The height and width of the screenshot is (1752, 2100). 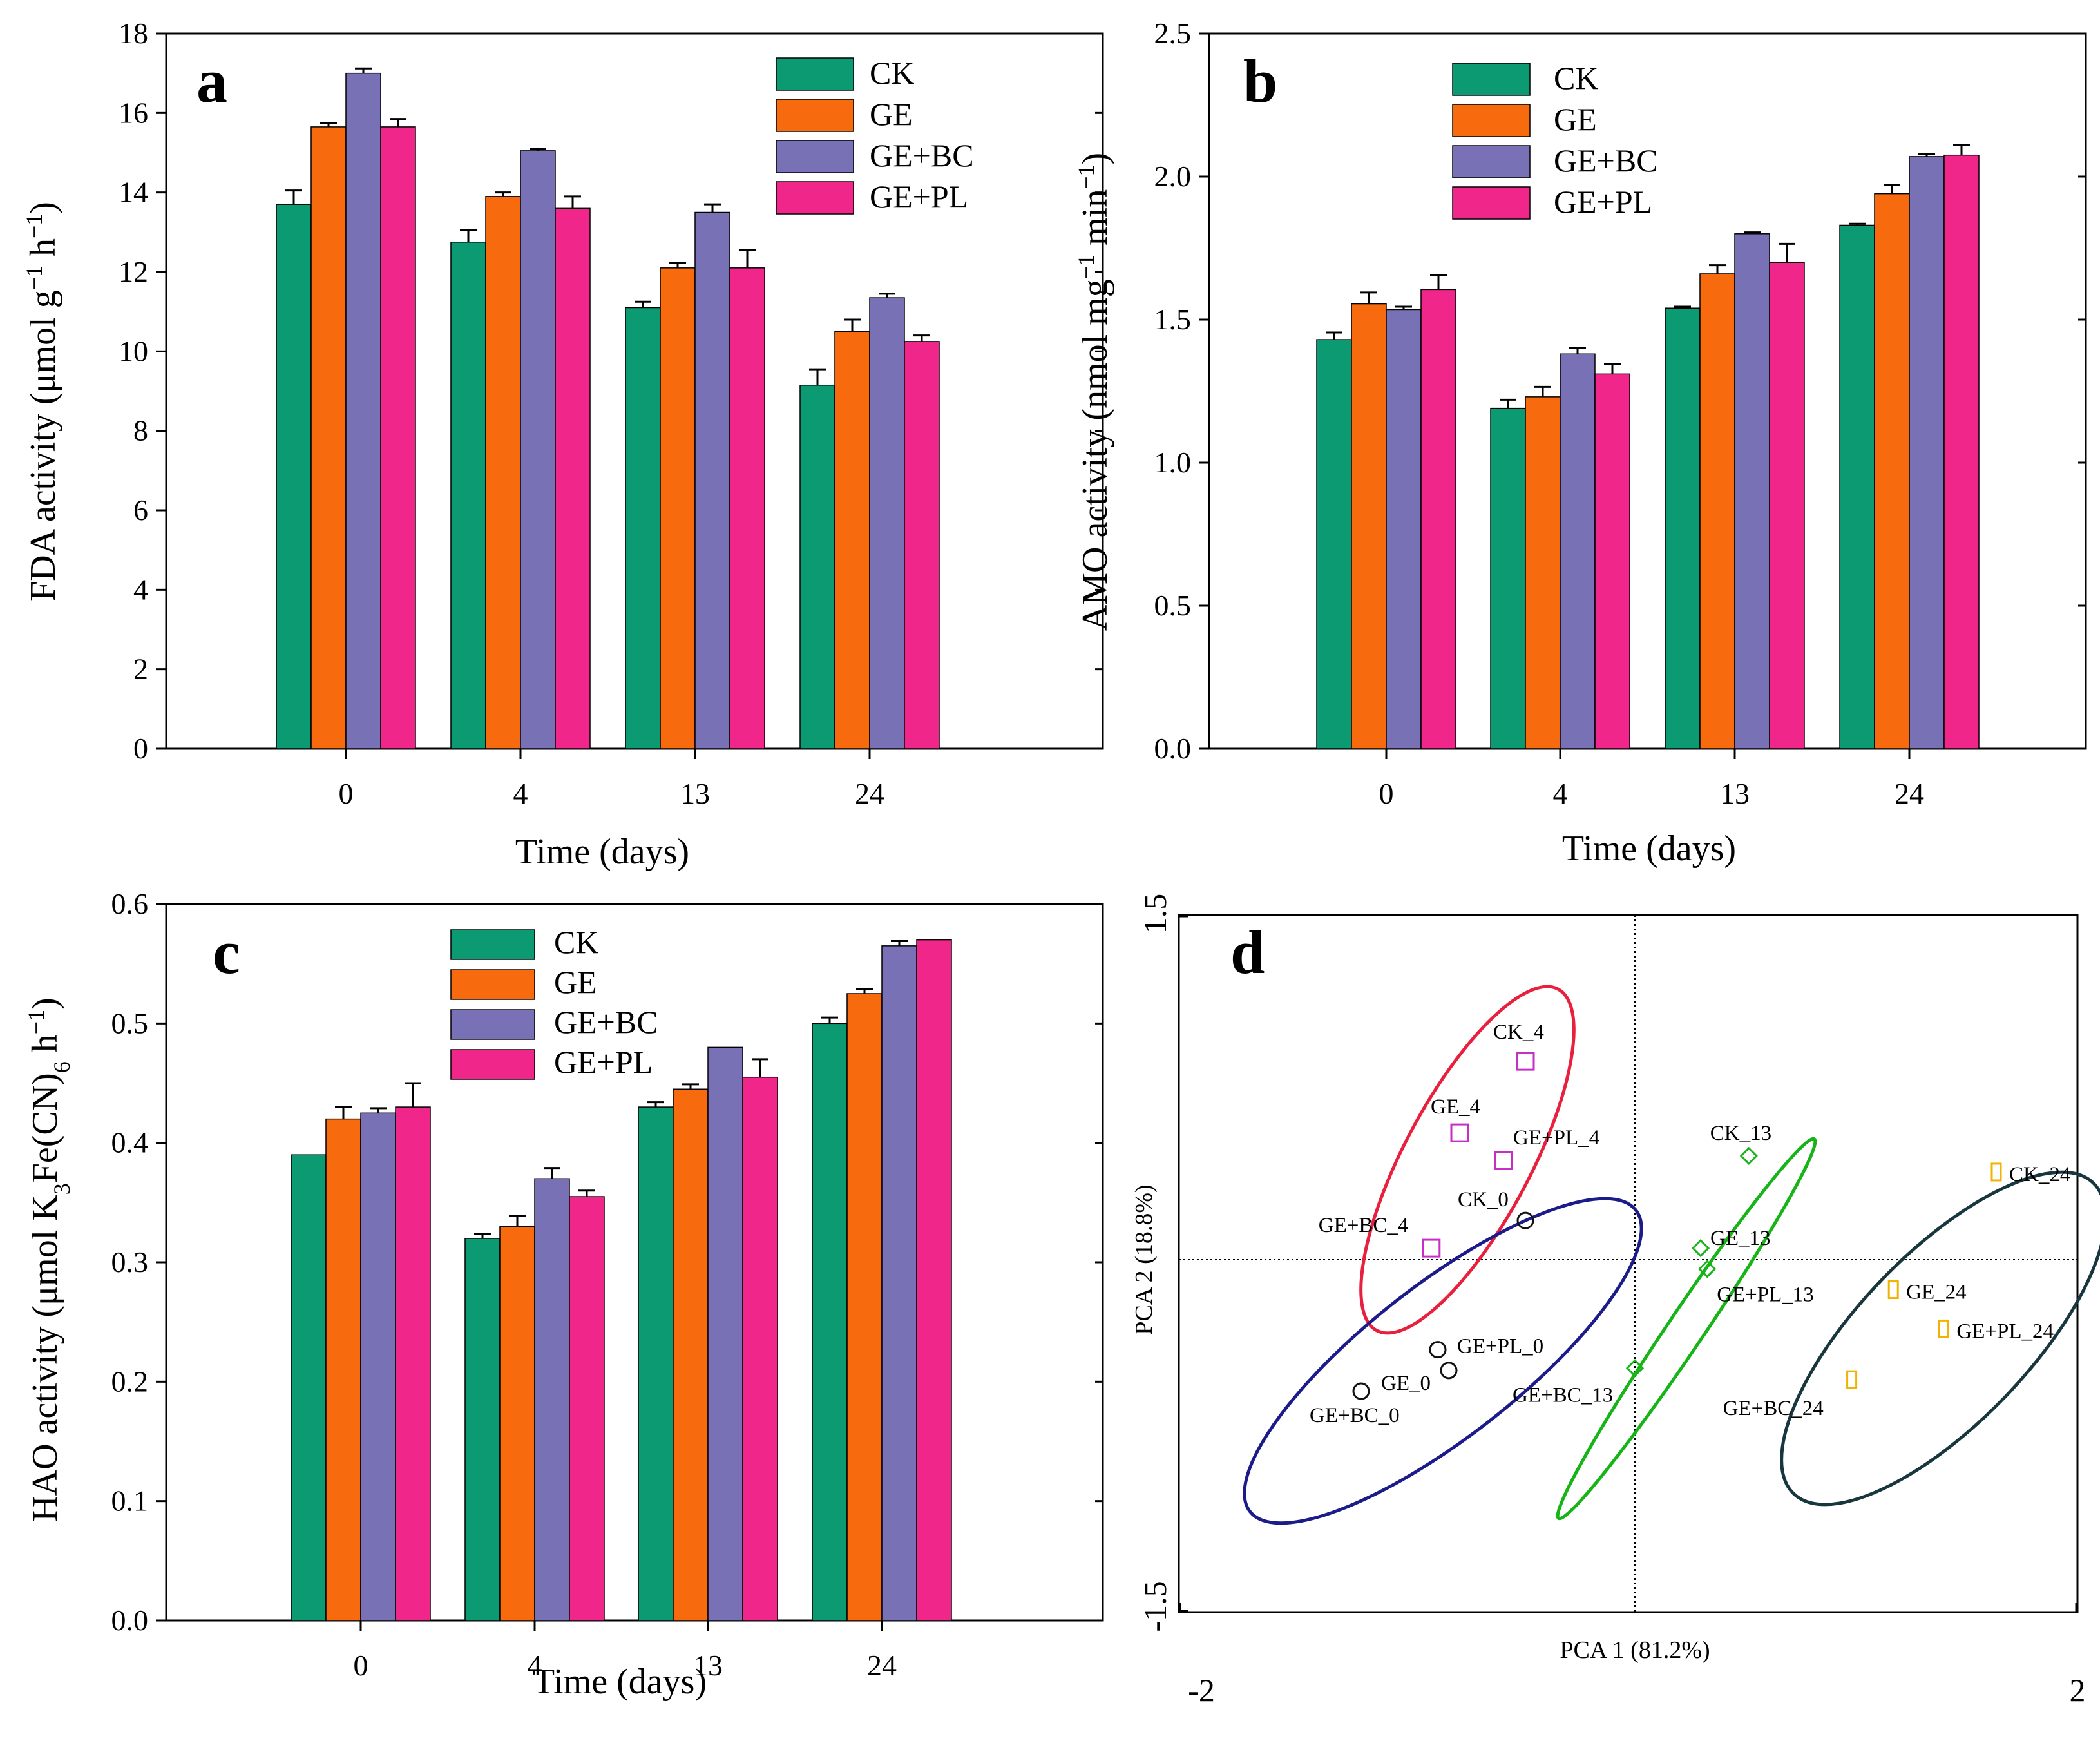 What do you see at coordinates (1773, 1408) in the screenshot?
I see `point-label-GE+BC_24: GE+BC_24` at bounding box center [1773, 1408].